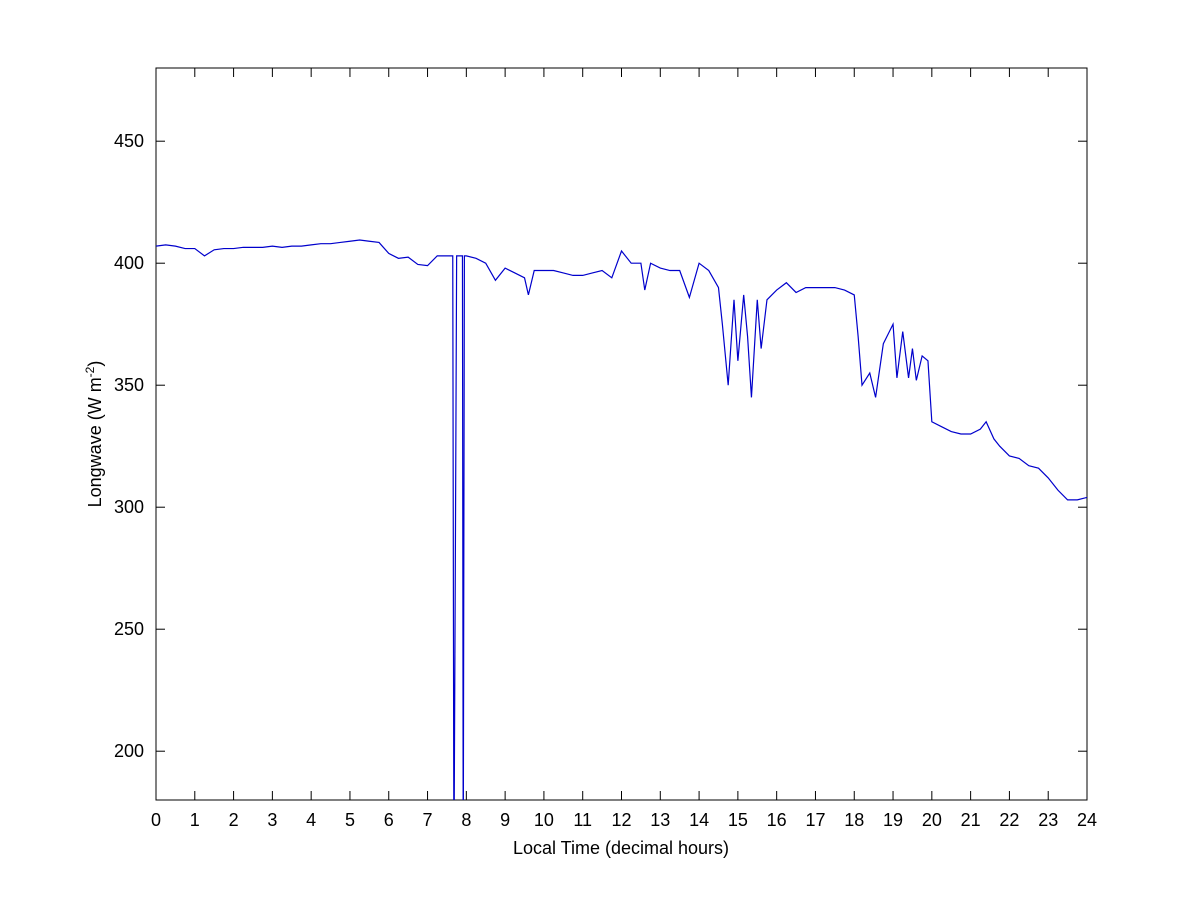 The height and width of the screenshot is (900, 1201). Describe the element at coordinates (428, 820) in the screenshot. I see `x-tick-label: 7` at that location.